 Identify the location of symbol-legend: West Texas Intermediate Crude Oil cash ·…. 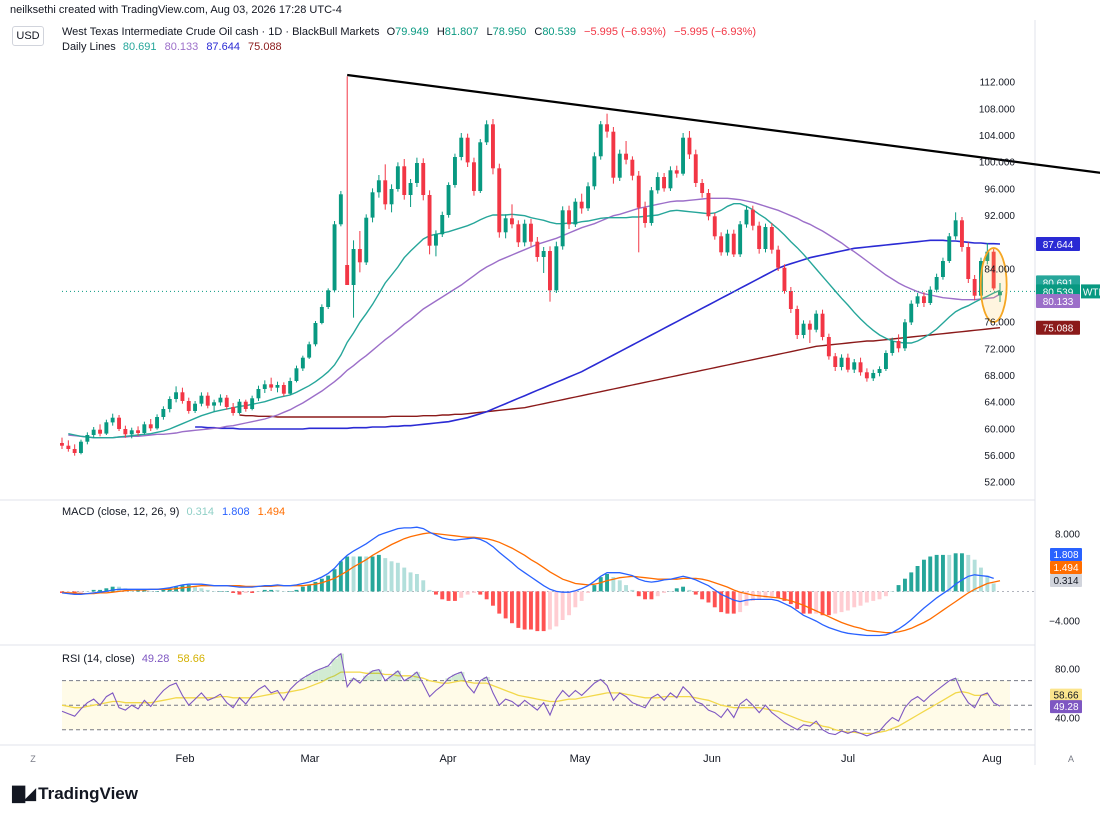
(411, 32).